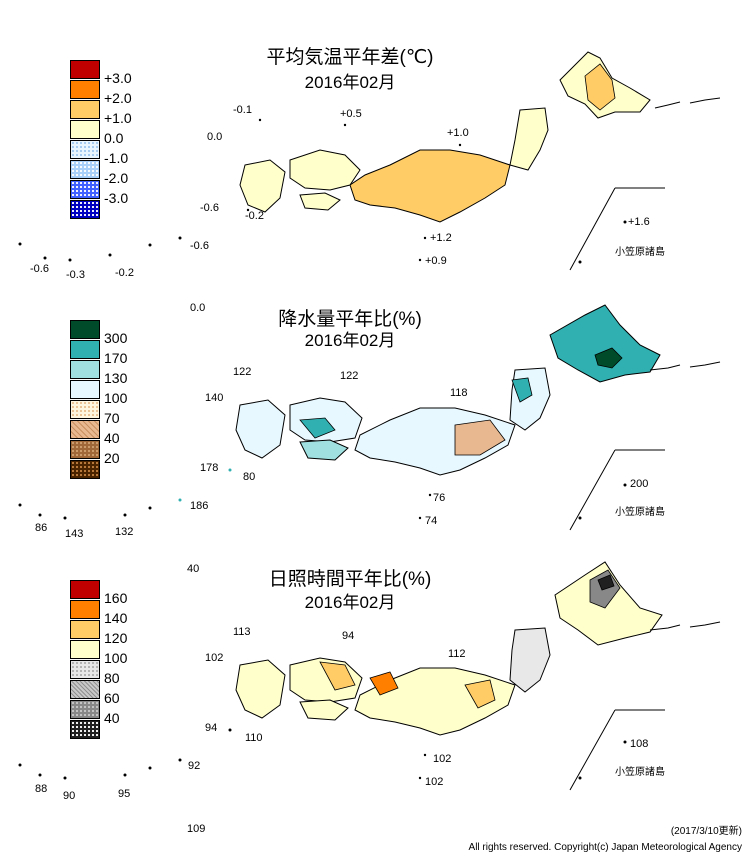 This screenshot has width=750, height=860. I want to click on legend-label: 80, so click(112, 678).